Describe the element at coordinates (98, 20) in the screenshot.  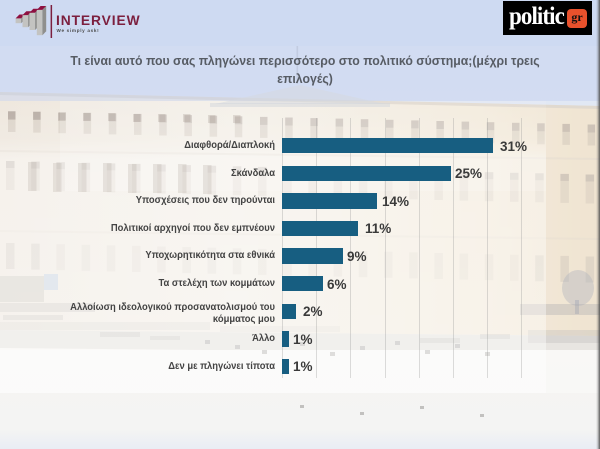
I see `svg-text: INTERVIEW` at that location.